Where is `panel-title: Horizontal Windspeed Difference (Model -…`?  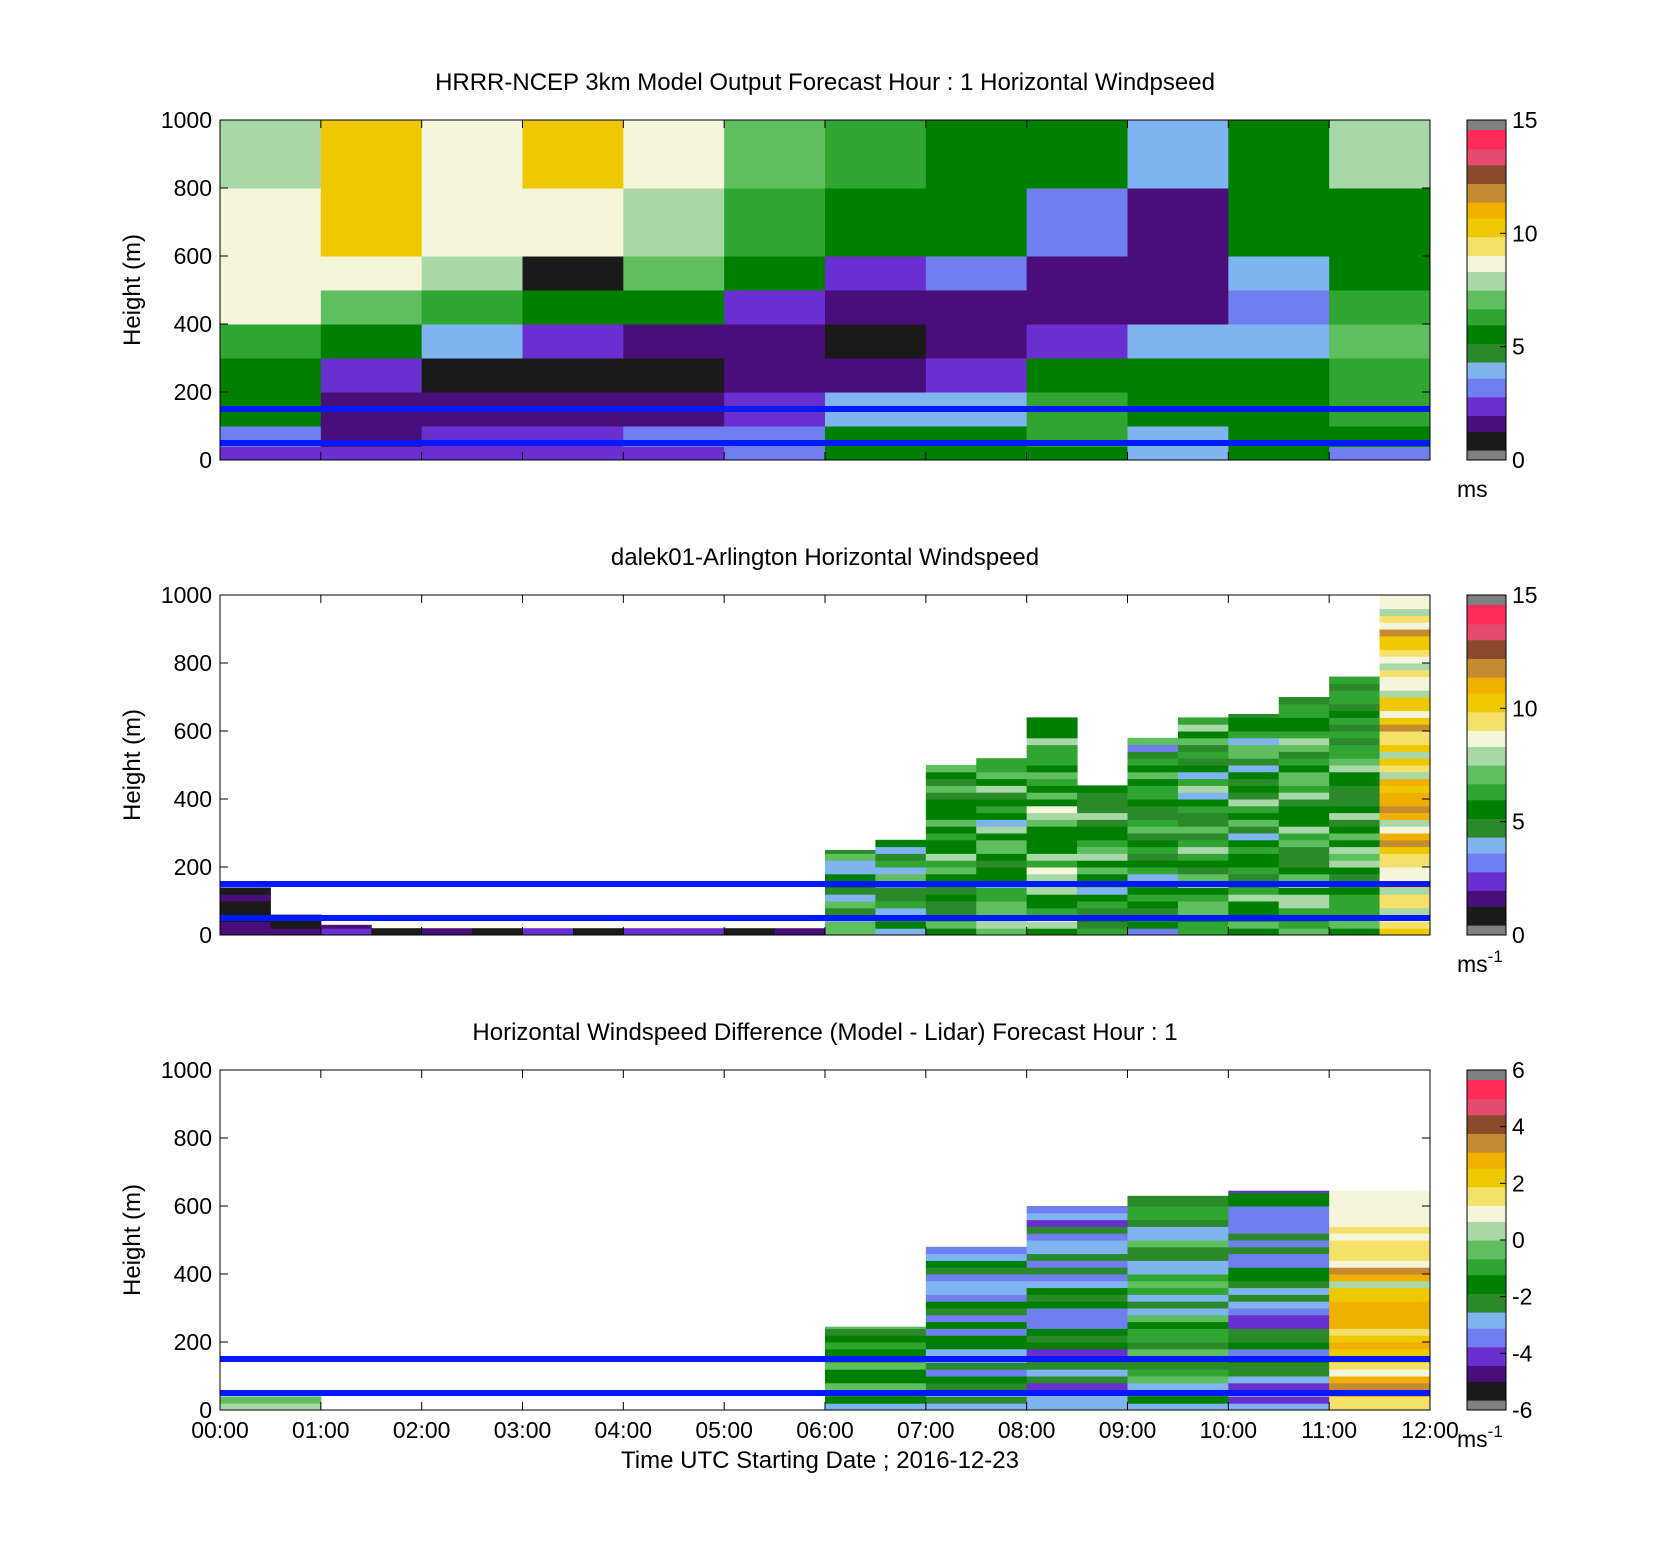
panel-title: Horizontal Windspeed Difference (Model -… is located at coordinates (824, 1032).